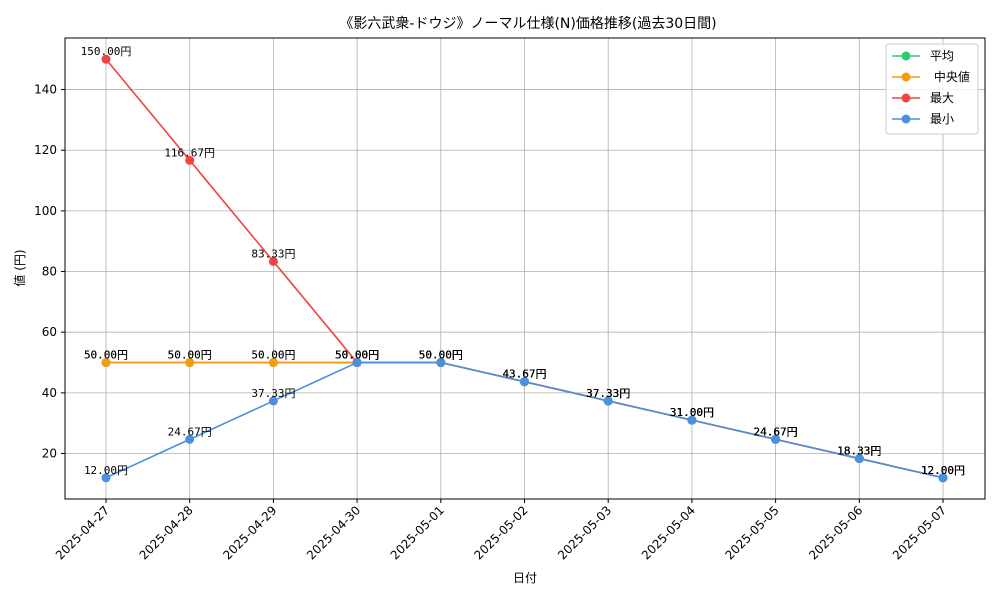  Describe the element at coordinates (525, 578) in the screenshot. I see `x-axis-title: 日付` at that location.